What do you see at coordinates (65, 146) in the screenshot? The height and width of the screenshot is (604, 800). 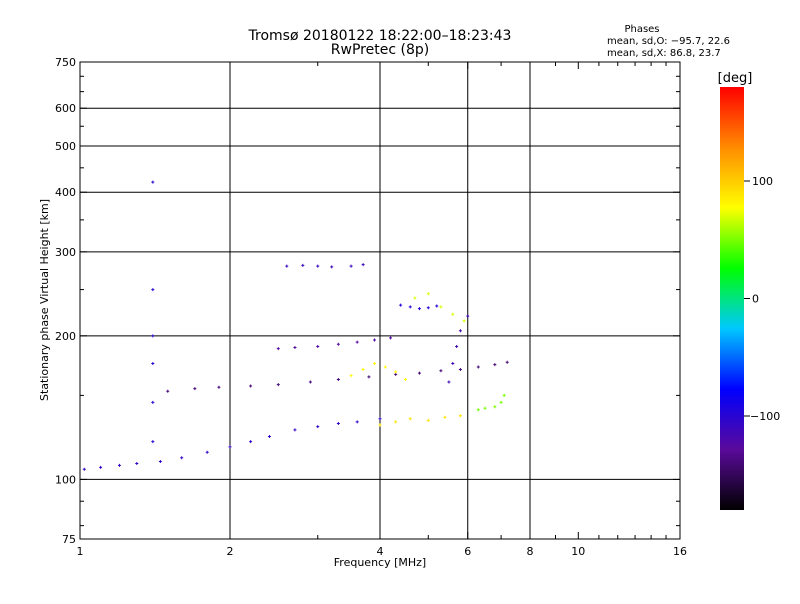 I see `y-tick-label: 500` at bounding box center [65, 146].